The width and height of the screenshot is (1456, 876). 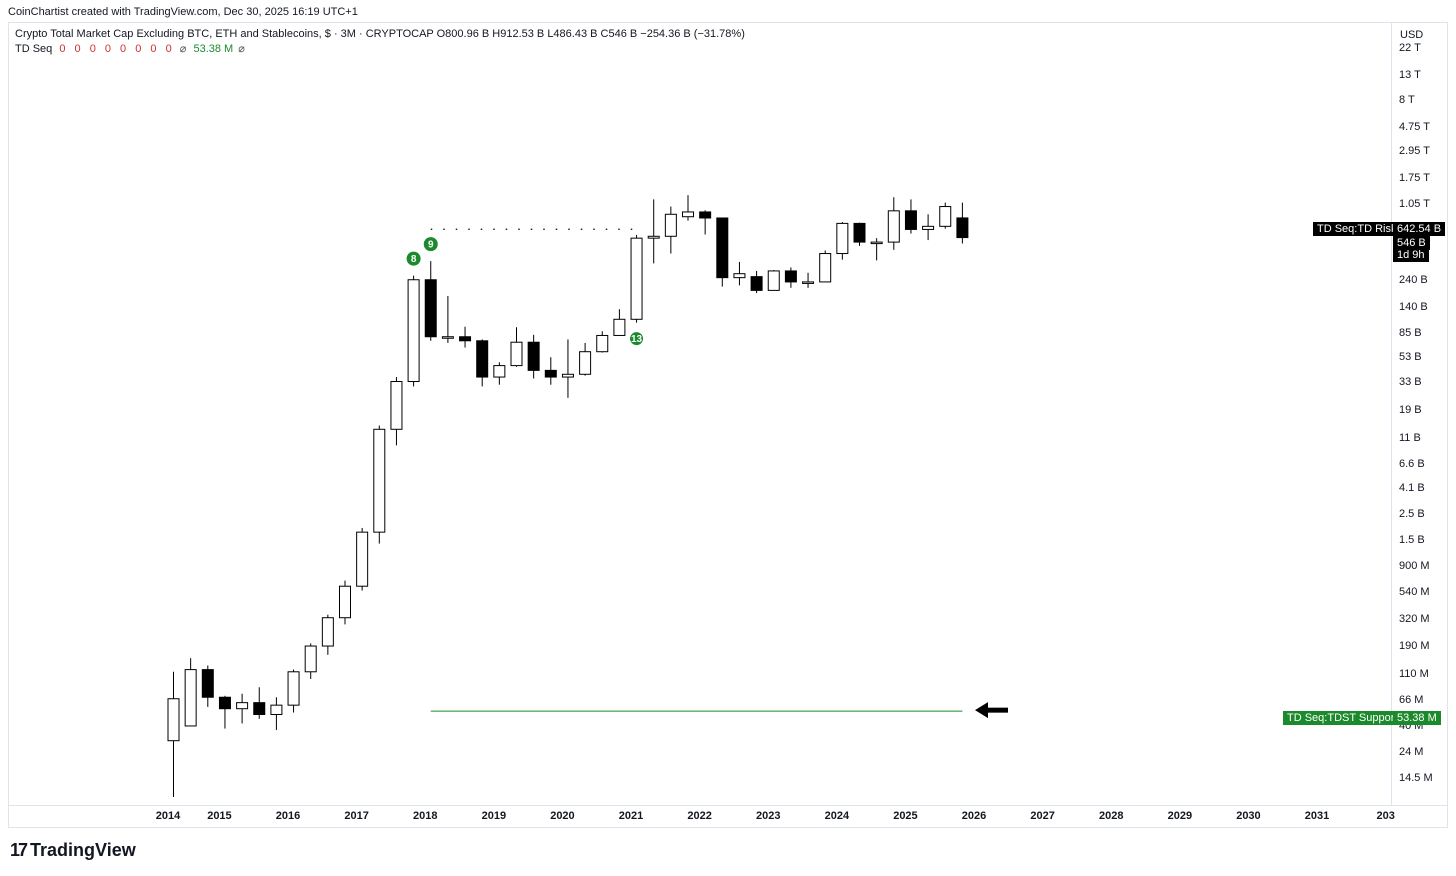 What do you see at coordinates (1414, 204) in the screenshot?
I see `price-tick-label: 1.05 T` at bounding box center [1414, 204].